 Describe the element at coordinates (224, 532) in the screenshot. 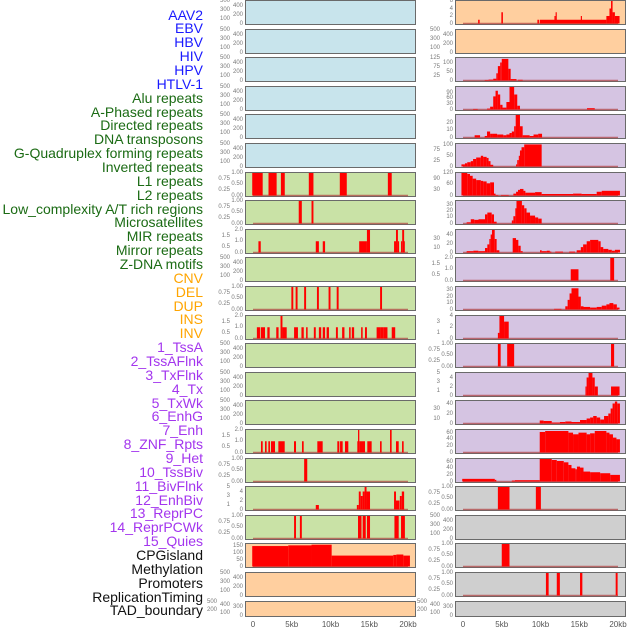

I see `y-tick-label: 0.25` at that location.